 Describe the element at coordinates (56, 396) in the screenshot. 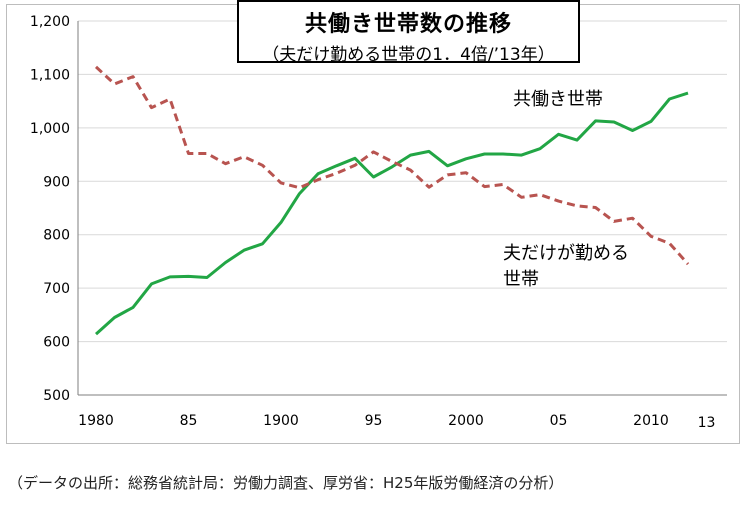

I see `y-tick-label: 500` at that location.